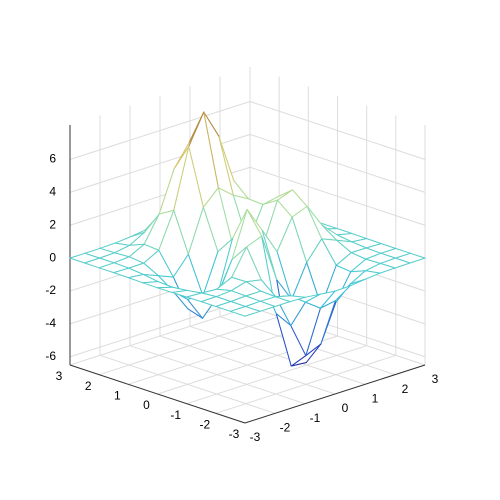  I want to click on x-tick-label: 2, so click(405, 389).